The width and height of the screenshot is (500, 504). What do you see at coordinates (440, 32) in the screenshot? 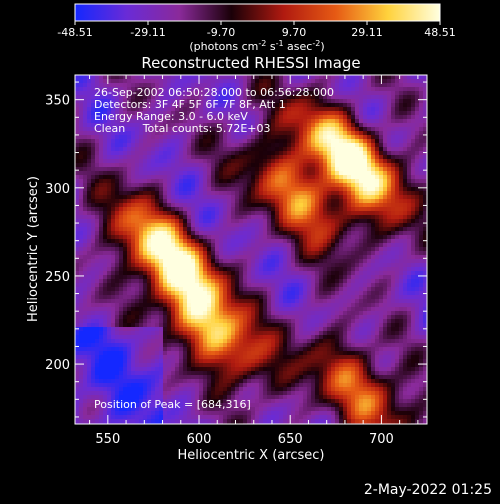
I see `colorbar-tick-label: 48.51` at bounding box center [440, 32].